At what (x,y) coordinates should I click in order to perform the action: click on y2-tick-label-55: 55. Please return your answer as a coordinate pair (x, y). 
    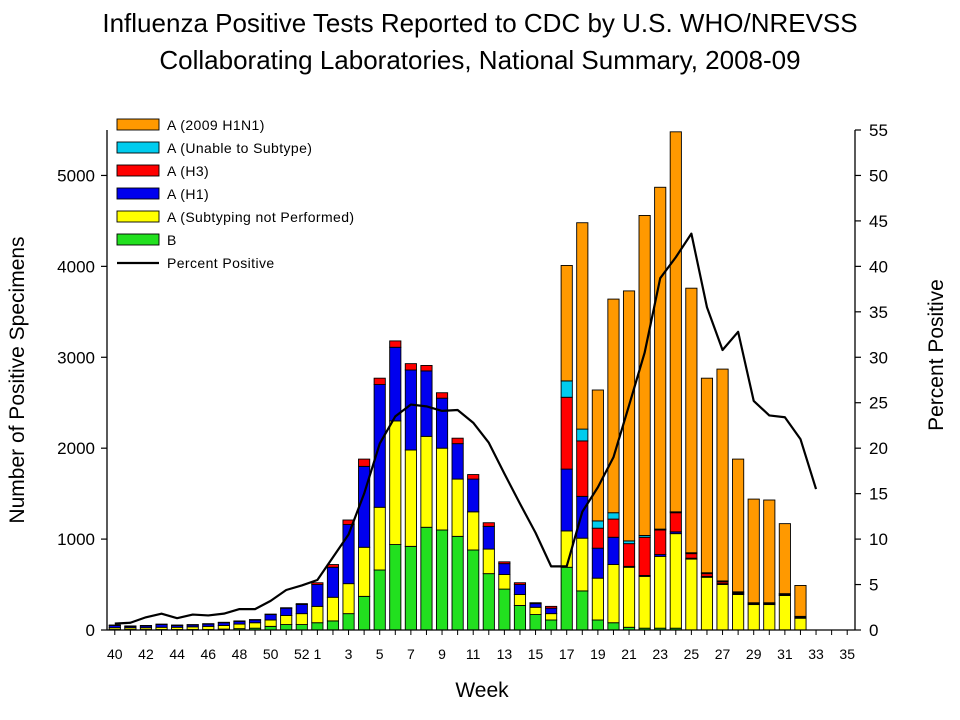
    Looking at the image, I should click on (878, 130).